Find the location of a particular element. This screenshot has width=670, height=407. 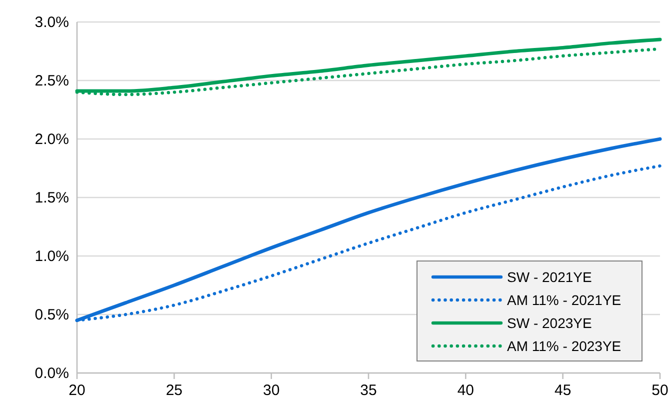

x-tick-label: 45 is located at coordinates (563, 390).